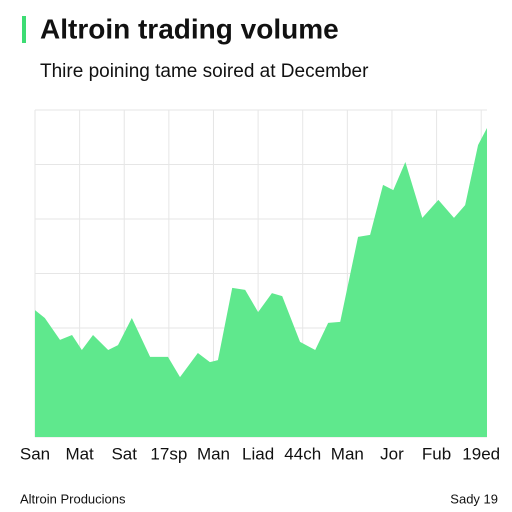 The width and height of the screenshot is (512, 512). I want to click on x-tick-label: 19ed, so click(481, 453).